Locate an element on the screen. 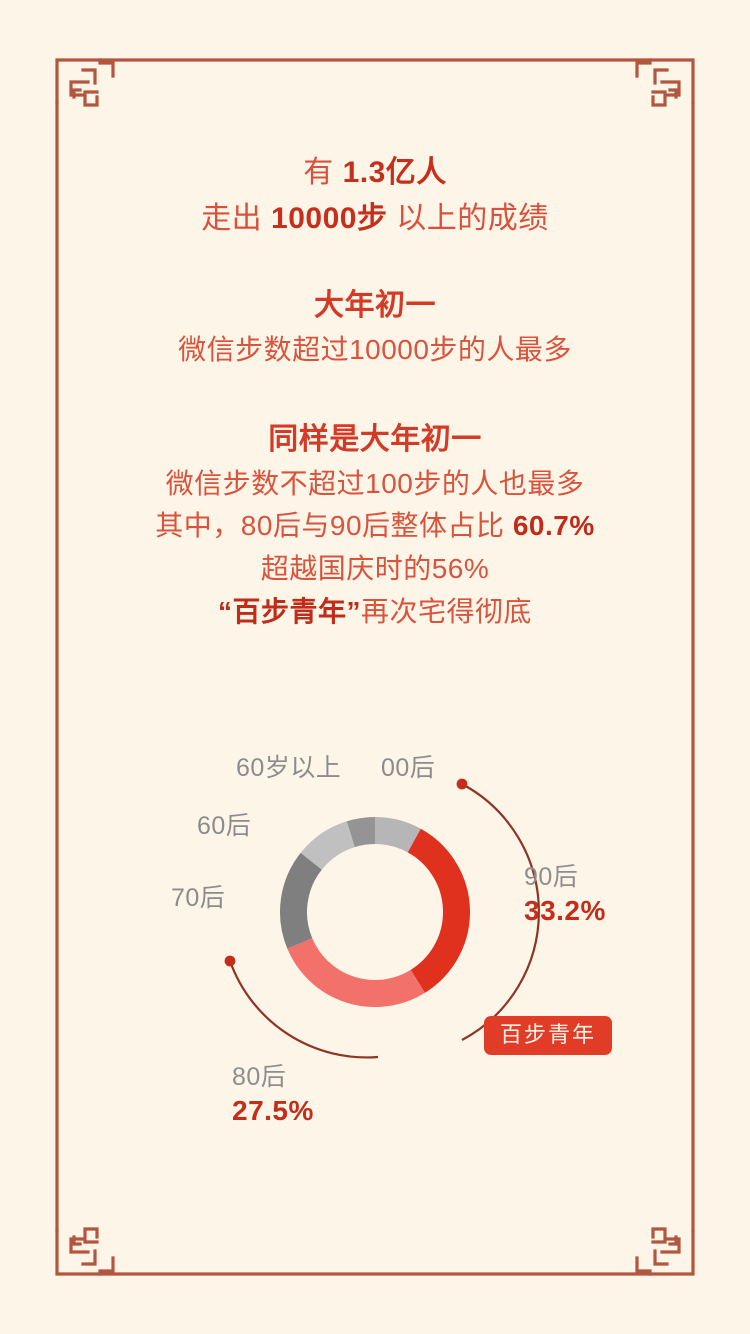 Image resolution: width=750 pixels, height=1334 pixels. chart-label-60-plus: 60岁以上 is located at coordinates (289, 768).